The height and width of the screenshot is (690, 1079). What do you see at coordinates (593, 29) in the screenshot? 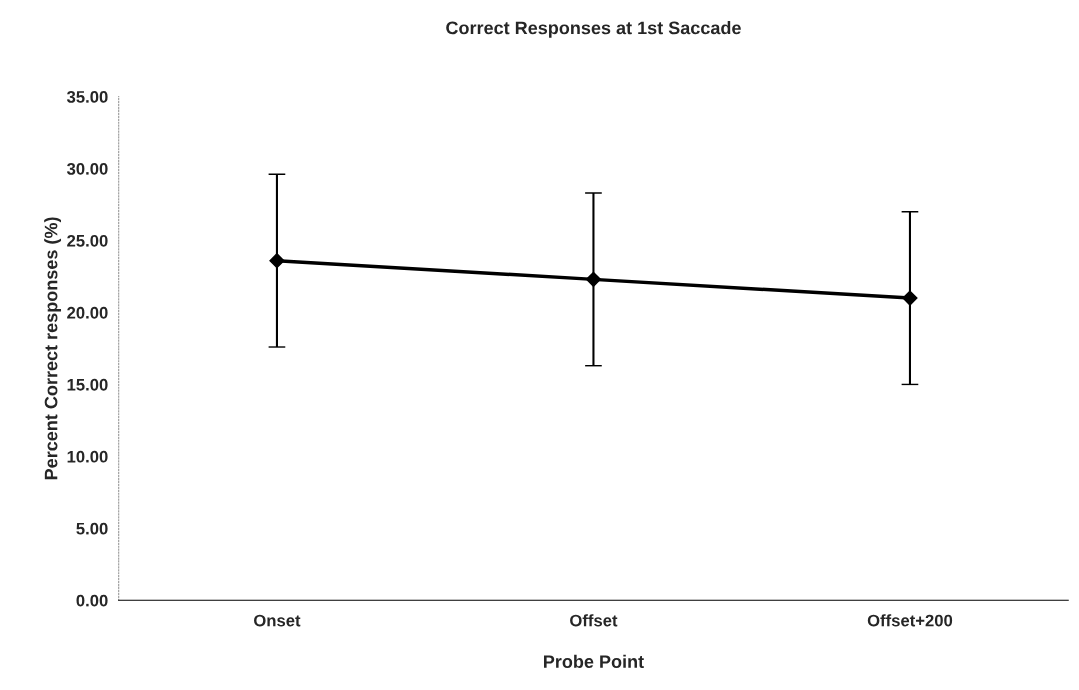
I see `chart-title: Correct Responses at 1st Saccade` at bounding box center [593, 29].